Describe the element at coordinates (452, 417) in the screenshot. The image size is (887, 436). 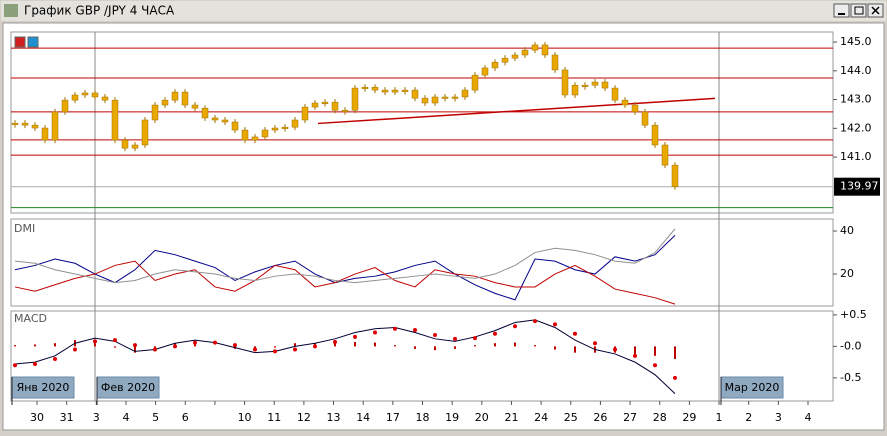
I see `x-tick-label: 19` at that location.